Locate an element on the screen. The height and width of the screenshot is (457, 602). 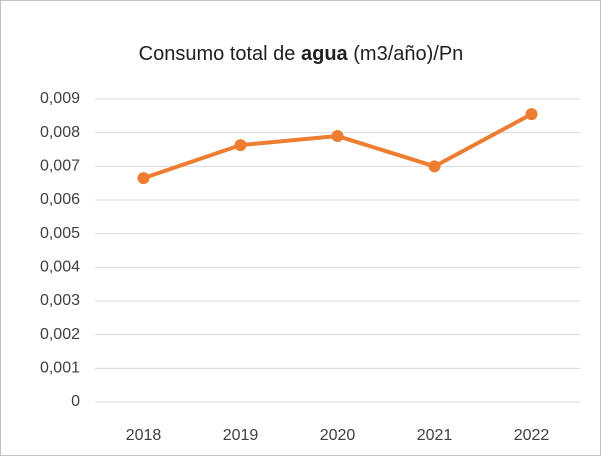
y-tick-label: 0,006 is located at coordinates (60, 199).